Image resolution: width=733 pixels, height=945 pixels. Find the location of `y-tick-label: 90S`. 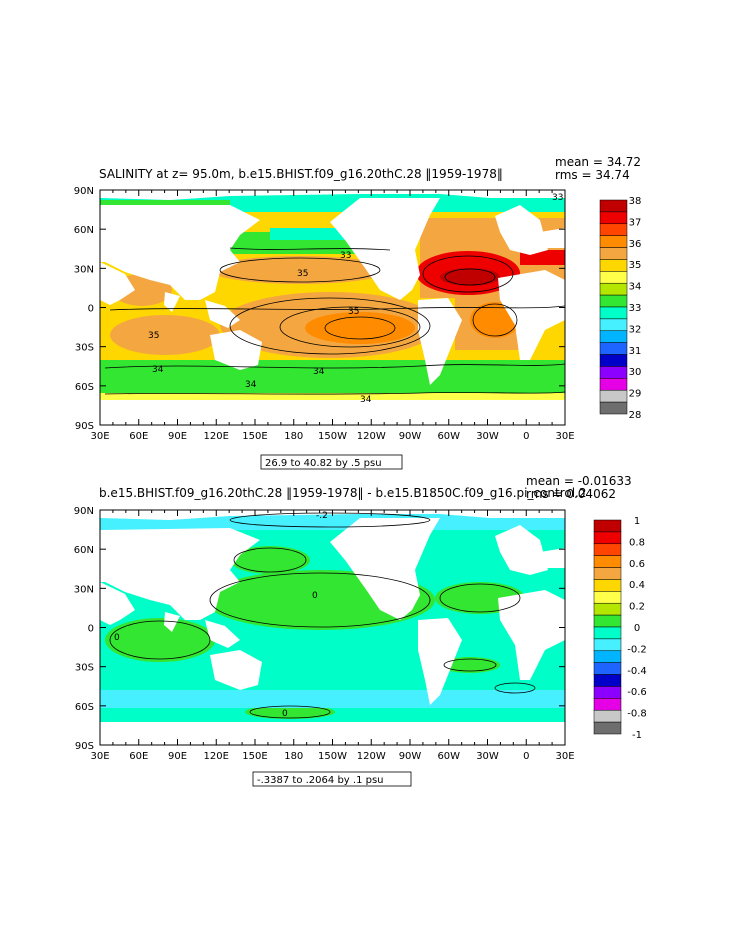

y-tick-label: 90S is located at coordinates (84, 426).